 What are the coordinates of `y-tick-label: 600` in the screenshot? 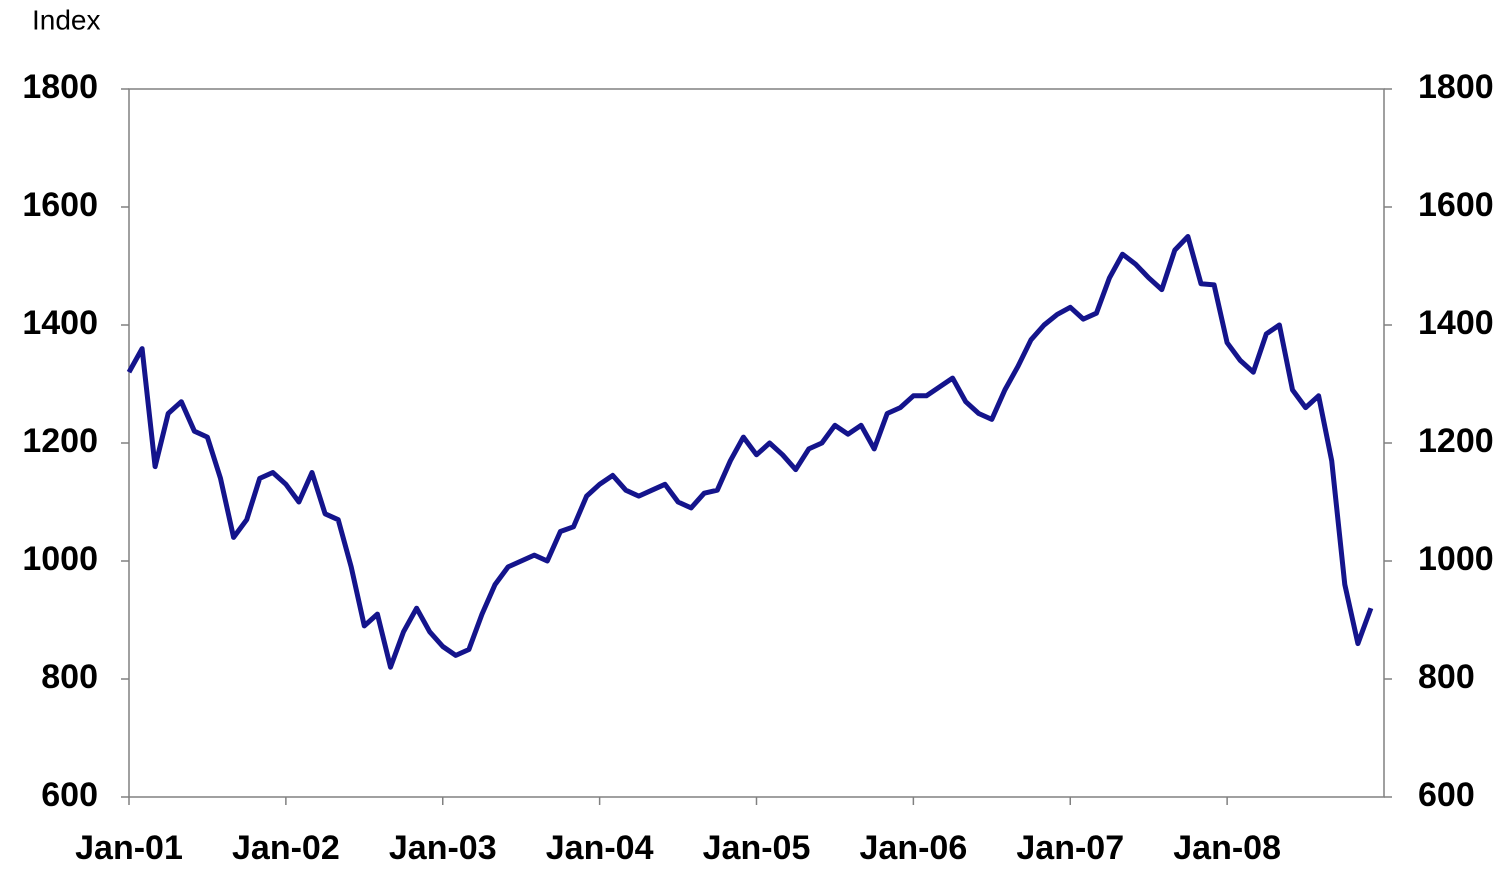 It's located at (69, 795).